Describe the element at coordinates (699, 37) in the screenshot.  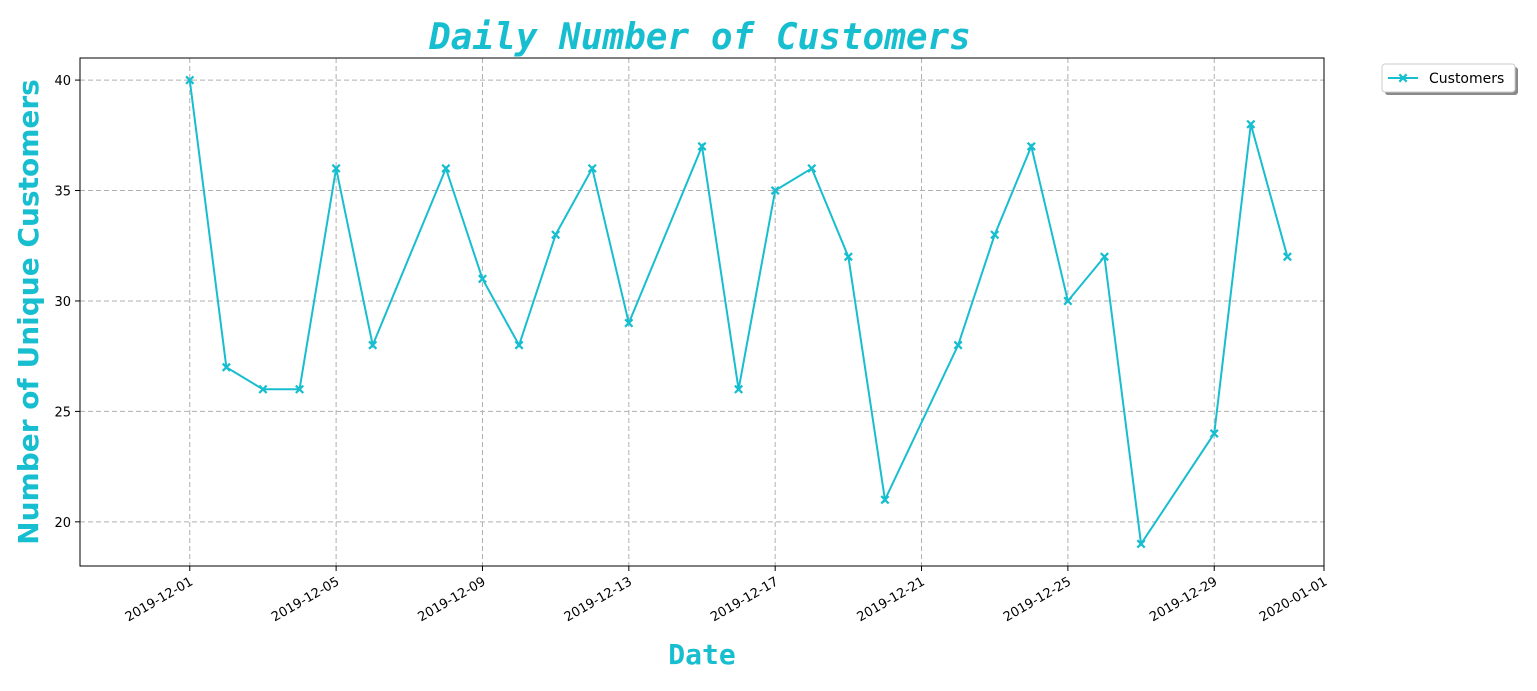
I see `chart-title: Daily Number of Customers` at that location.